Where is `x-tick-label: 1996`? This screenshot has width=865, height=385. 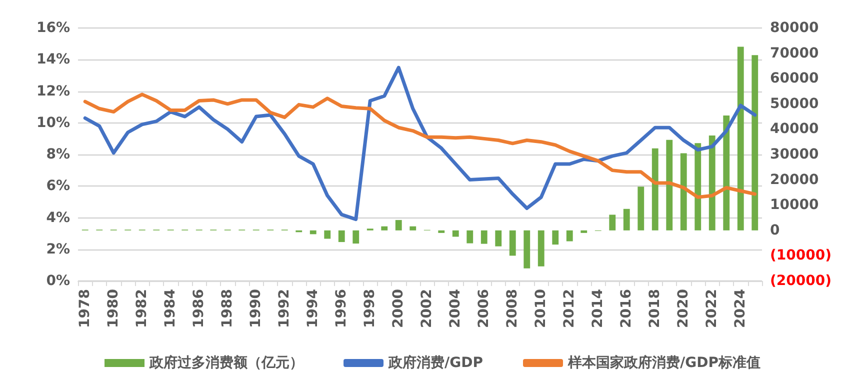
x-tick-label: 1996 is located at coordinates (342, 308).